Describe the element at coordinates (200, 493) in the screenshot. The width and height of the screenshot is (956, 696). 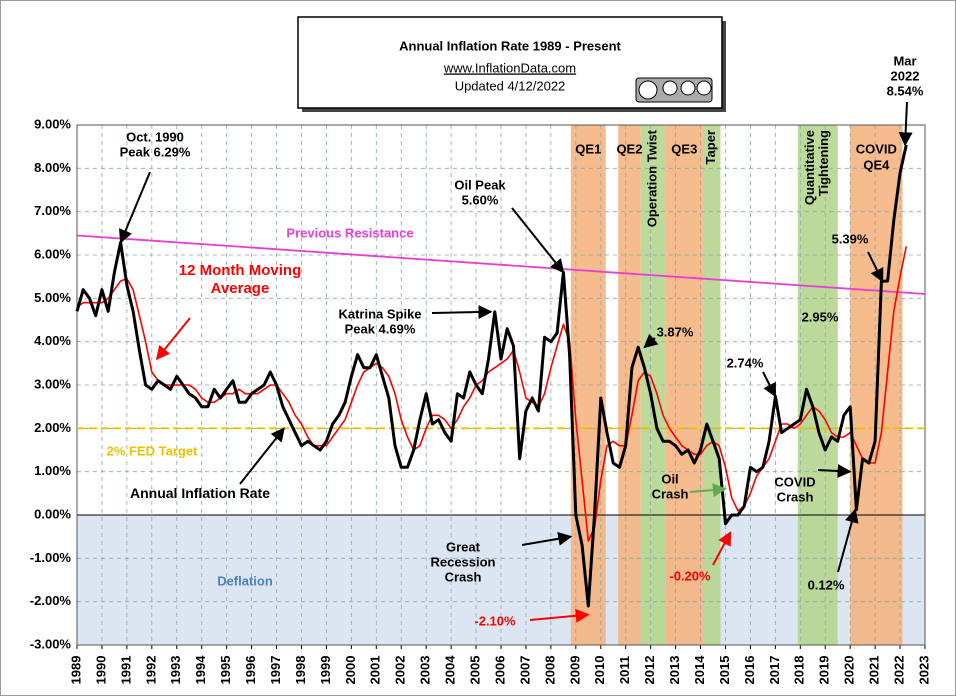
I see `series-label: Annual Inflation Rate` at that location.